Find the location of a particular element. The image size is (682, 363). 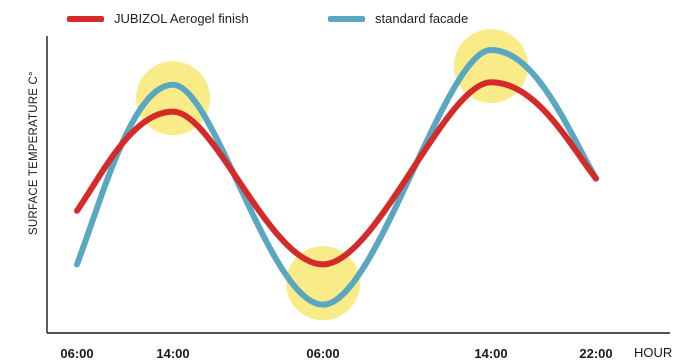

legend-label-aerogel: JUBIZOL Aerogel finish is located at coordinates (181, 18).